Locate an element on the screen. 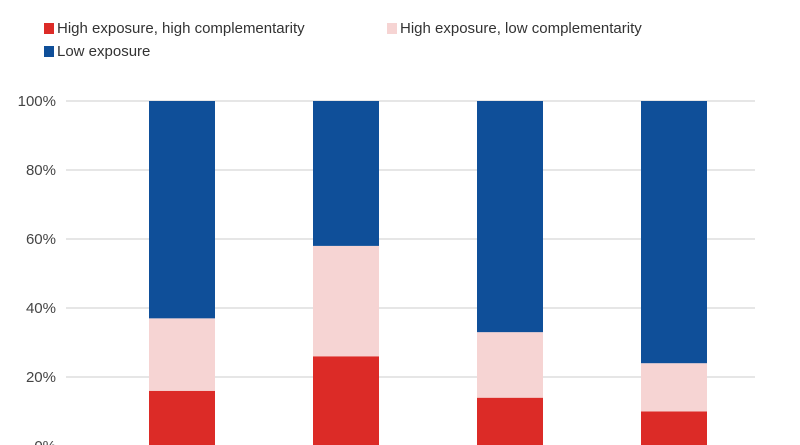  legend-item: High exposure, high complementarity is located at coordinates (174, 28).